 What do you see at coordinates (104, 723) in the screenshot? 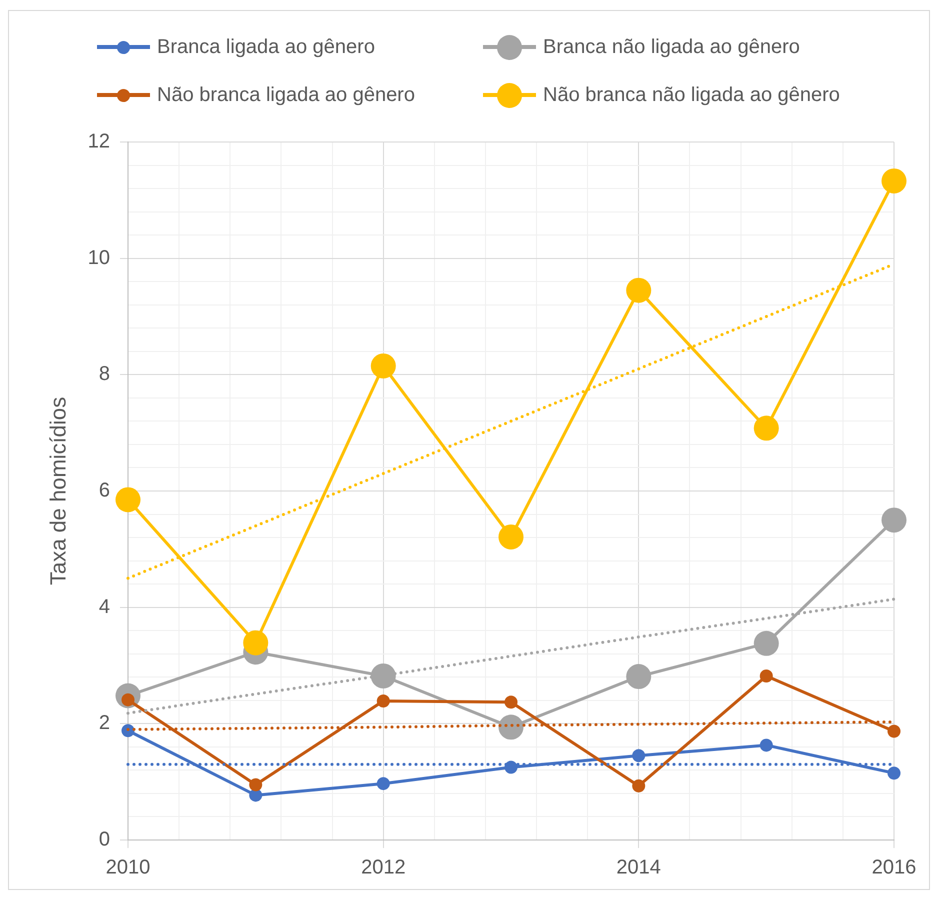
I see `y-tick-label: 2` at bounding box center [104, 723].